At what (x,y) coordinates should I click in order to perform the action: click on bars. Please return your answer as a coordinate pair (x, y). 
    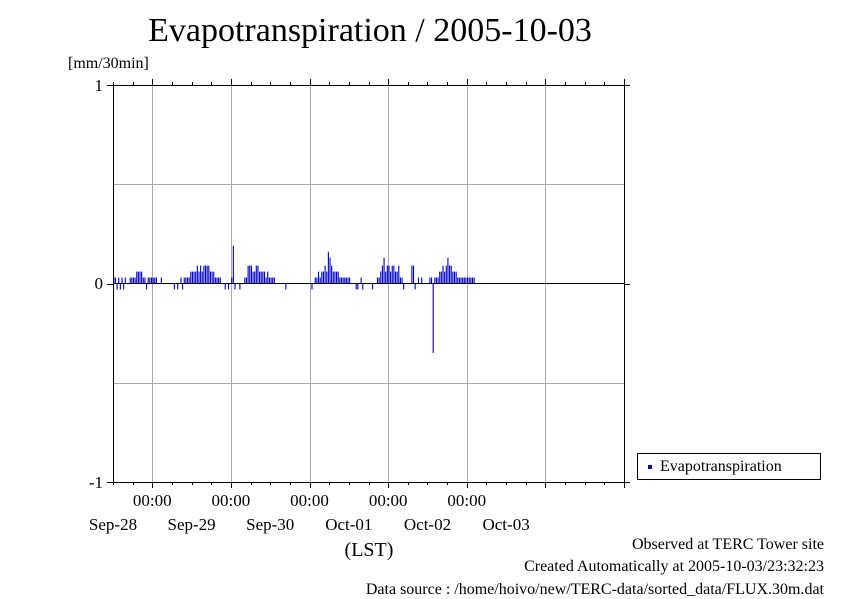
    Looking at the image, I should click on (294, 299).